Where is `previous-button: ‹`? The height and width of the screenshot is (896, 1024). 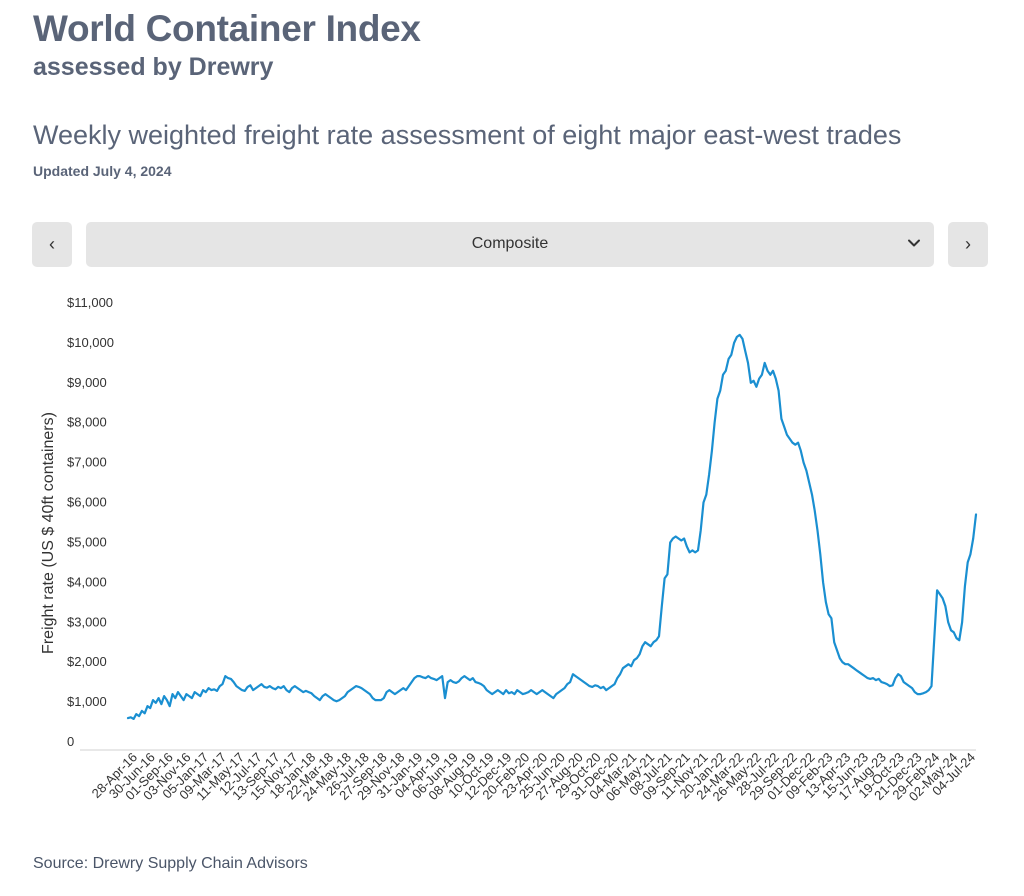 previous-button: ‹ is located at coordinates (52, 244).